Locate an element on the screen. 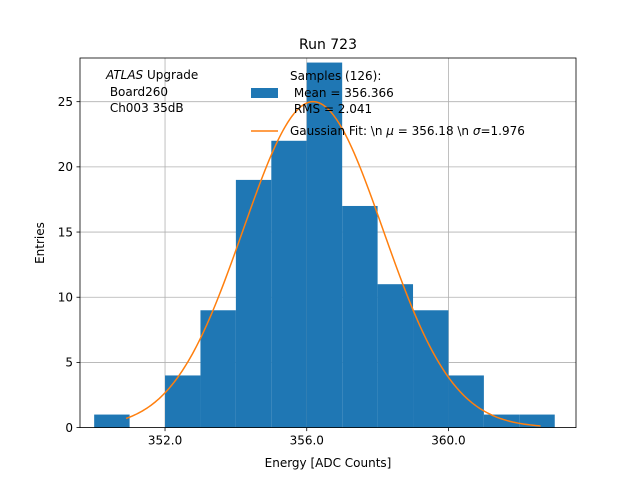 This screenshot has height=480, width=640. y-tick-label-3: 15 is located at coordinates (65, 232).